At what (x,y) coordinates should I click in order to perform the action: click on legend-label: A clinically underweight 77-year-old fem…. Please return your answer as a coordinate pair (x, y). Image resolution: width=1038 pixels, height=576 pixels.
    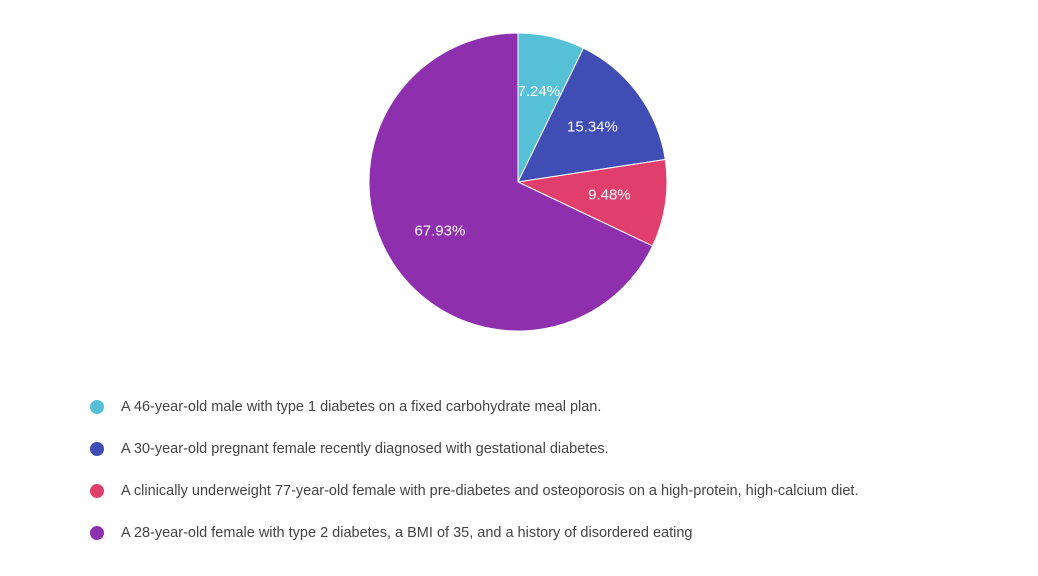
    Looking at the image, I should click on (490, 491).